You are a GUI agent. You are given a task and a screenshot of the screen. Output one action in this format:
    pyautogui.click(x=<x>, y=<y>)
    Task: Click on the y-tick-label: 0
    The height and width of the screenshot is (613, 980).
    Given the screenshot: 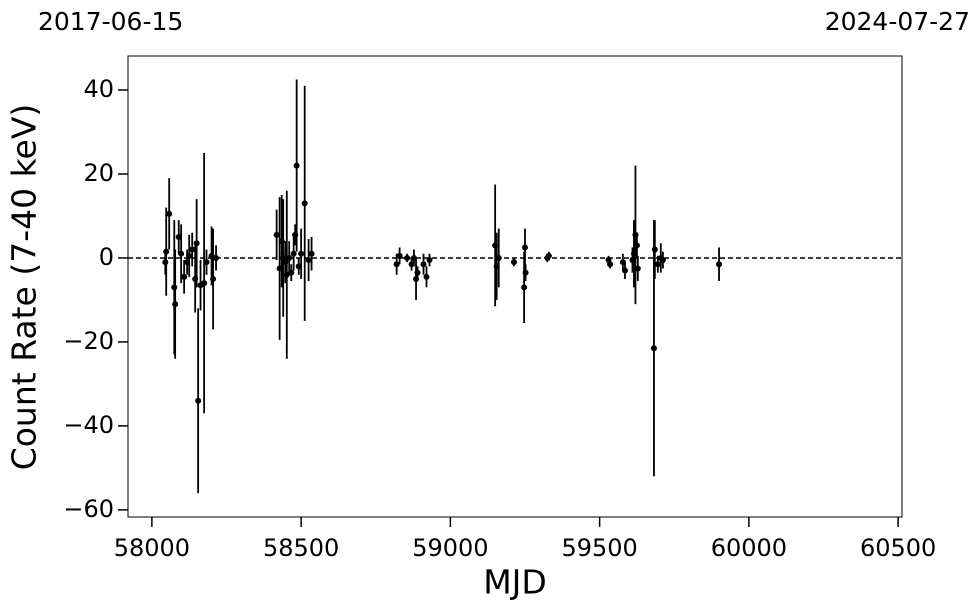 What is the action you would take?
    pyautogui.click(x=106, y=257)
    